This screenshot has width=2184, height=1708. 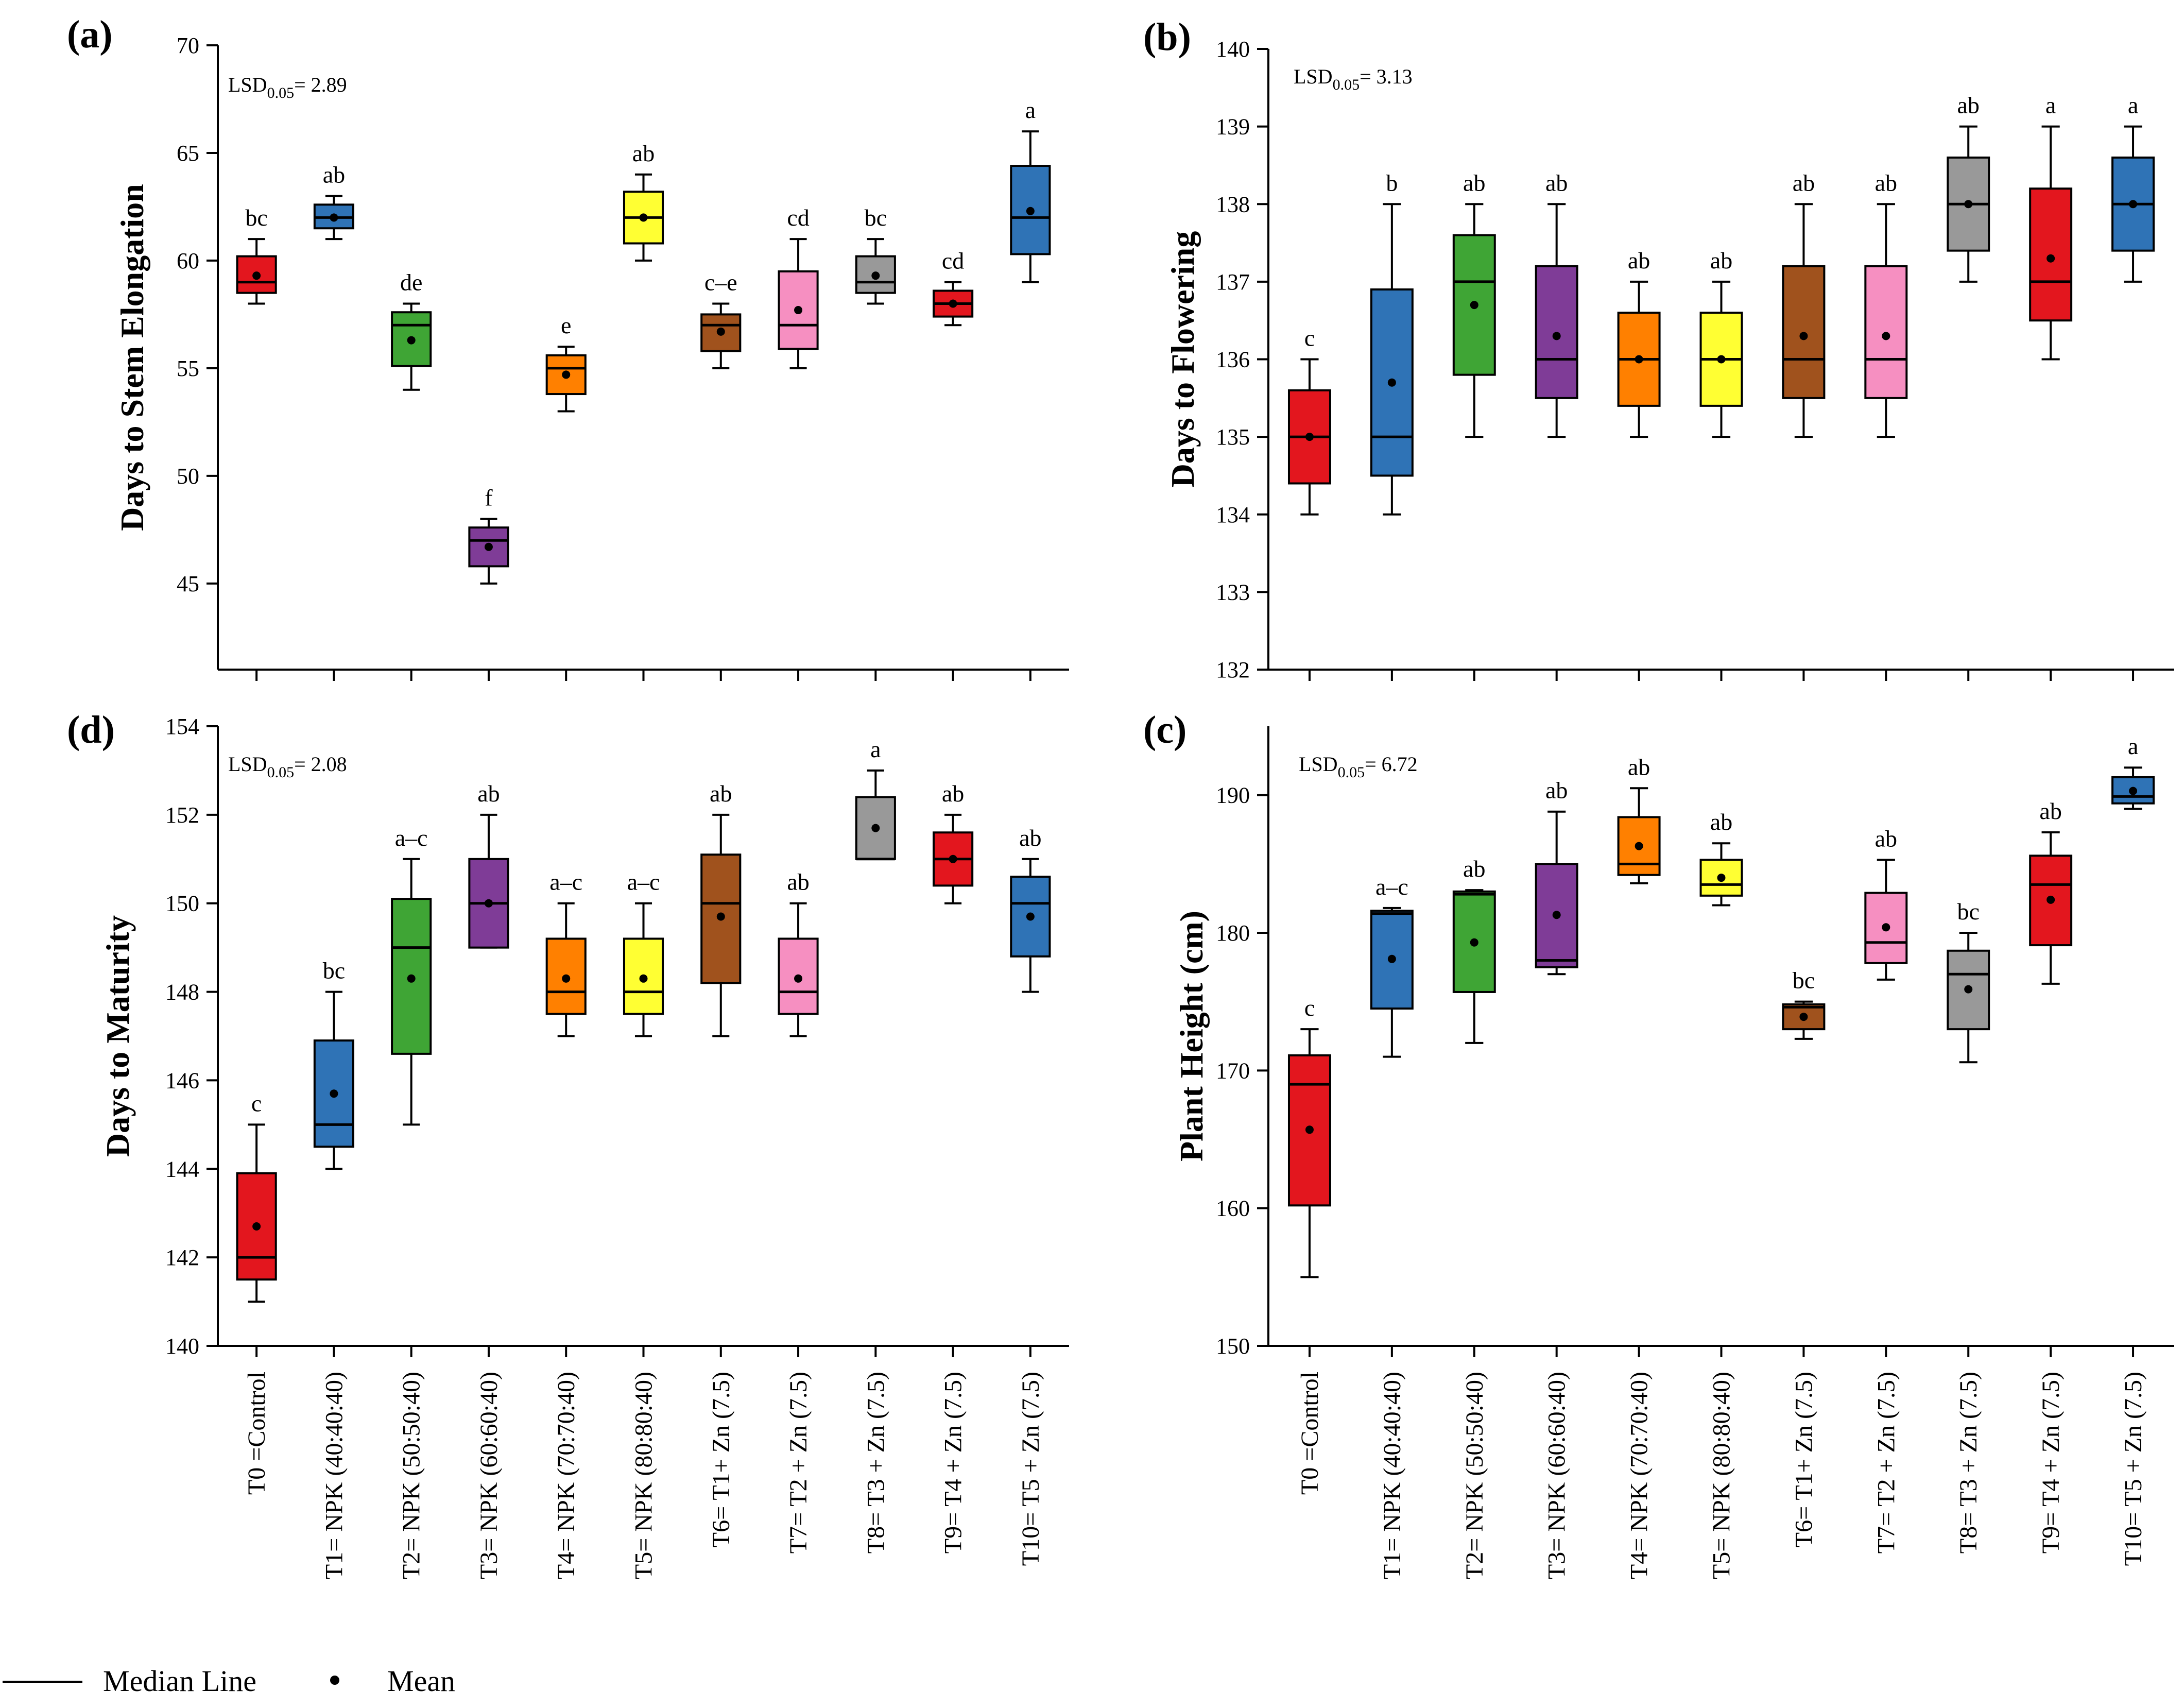 I want to click on significance-letter: bc, so click(x=256, y=217).